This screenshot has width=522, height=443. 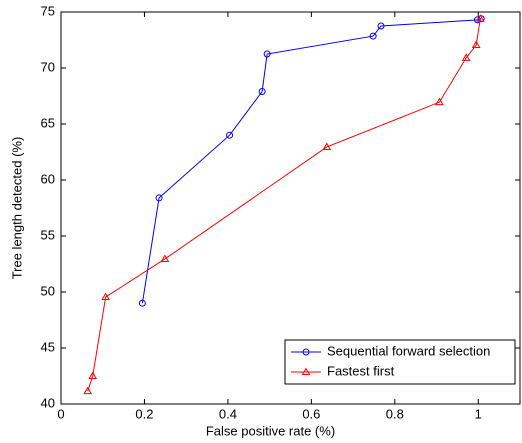 What do you see at coordinates (48, 66) in the screenshot?
I see `y-tick-label: 70` at bounding box center [48, 66].